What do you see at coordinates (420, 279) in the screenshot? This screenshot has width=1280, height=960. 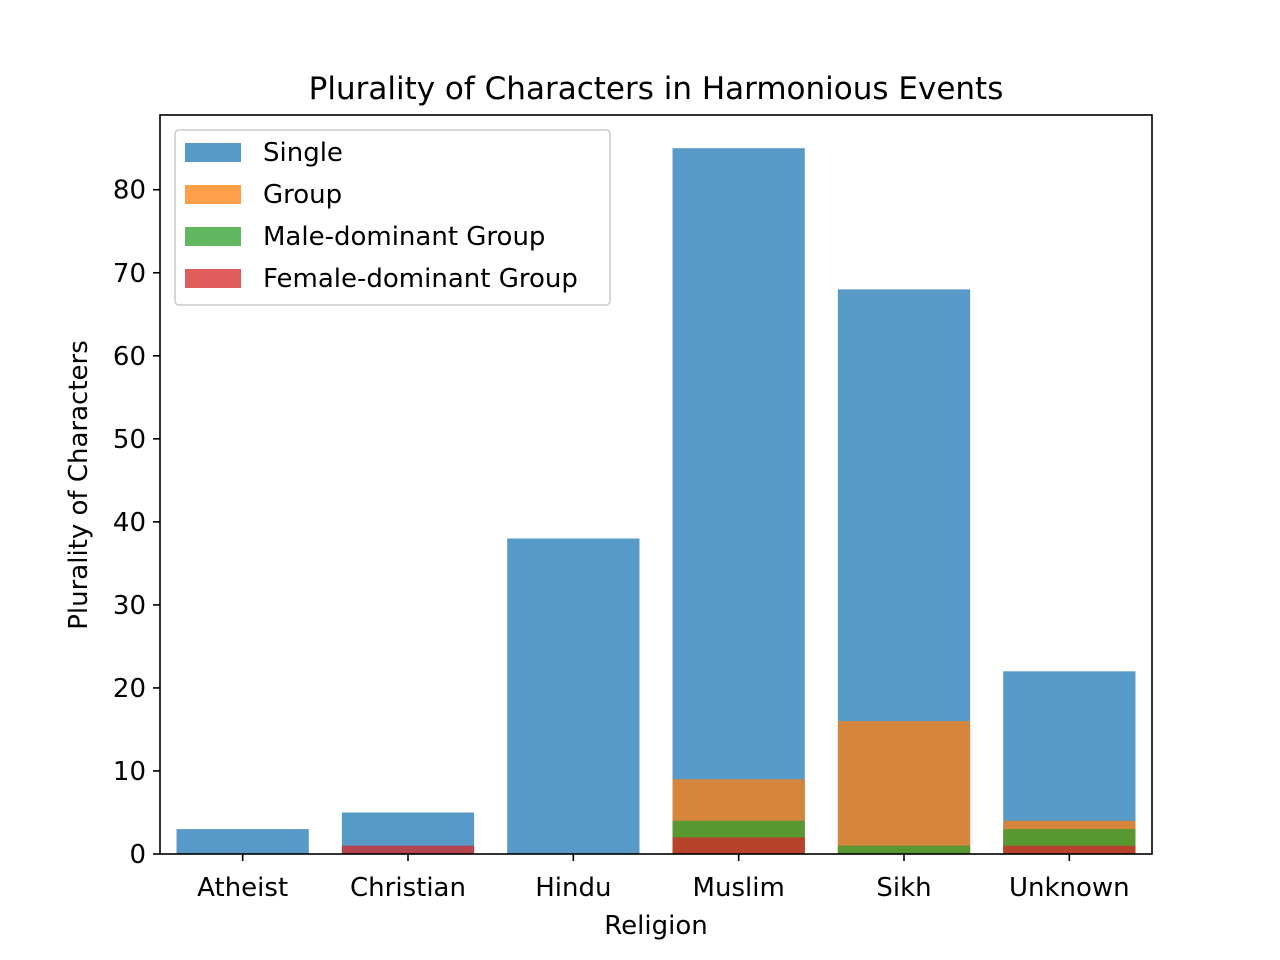 I see `legend-label-3: Female-dominant Group` at bounding box center [420, 279].